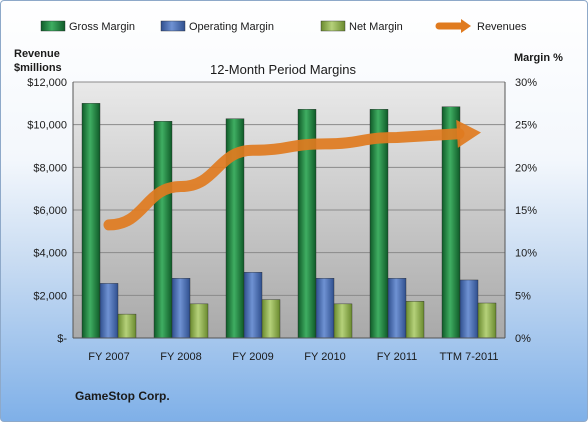  Describe the element at coordinates (526, 168) in the screenshot. I see `right-tick-label: 20%` at that location.